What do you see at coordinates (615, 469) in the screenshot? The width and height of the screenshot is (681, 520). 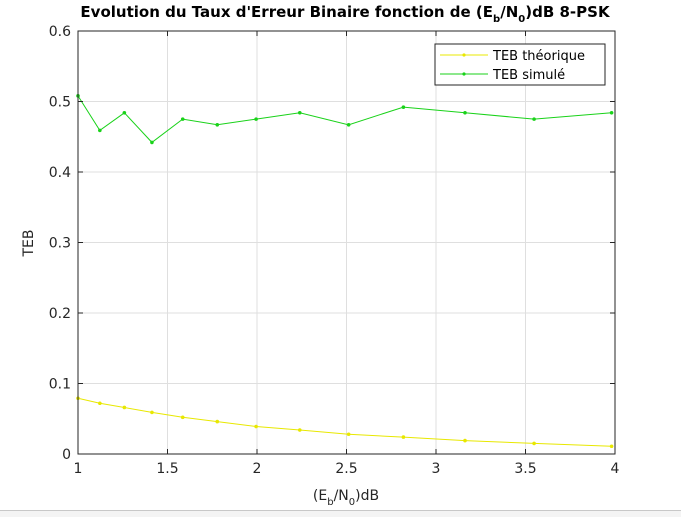 I see `x-tick-label: 4` at bounding box center [615, 469].